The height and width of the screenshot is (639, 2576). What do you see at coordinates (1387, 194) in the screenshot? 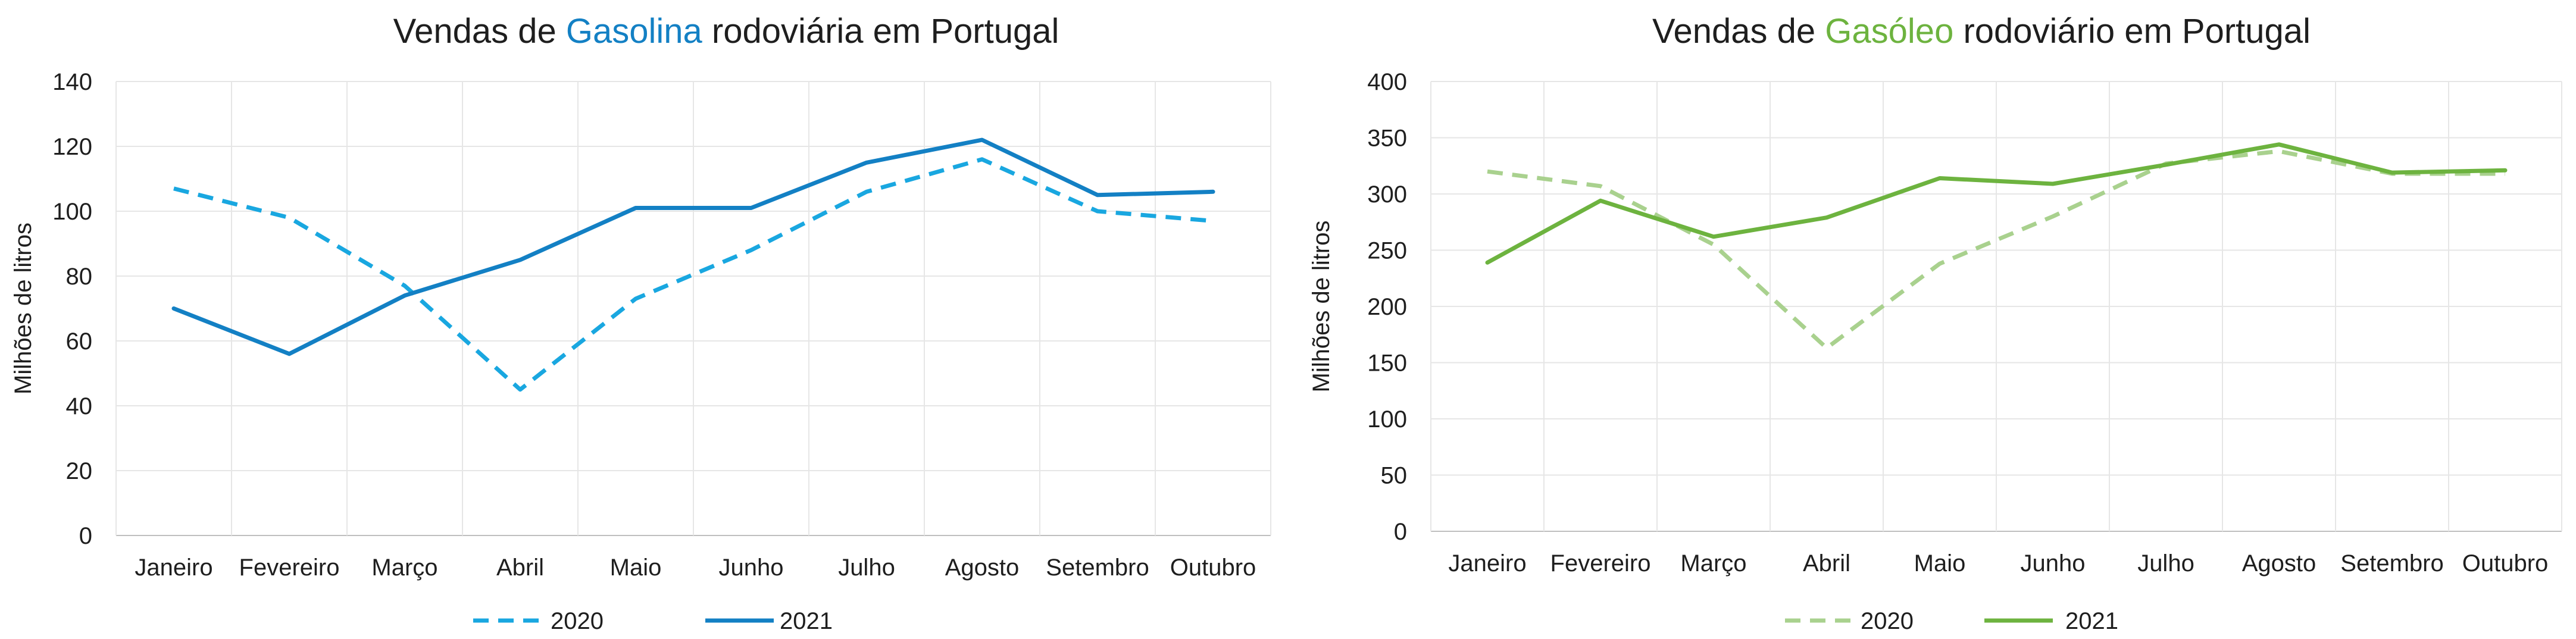
I see `y-tick-label: 300` at bounding box center [1387, 194].